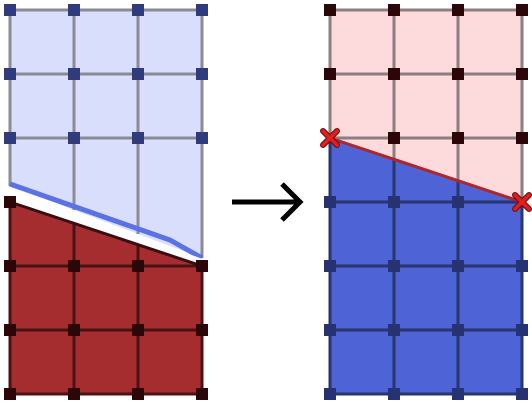  What do you see at coordinates (106, 74) in the screenshot?
I see `before-upper-nodes` at bounding box center [106, 74].